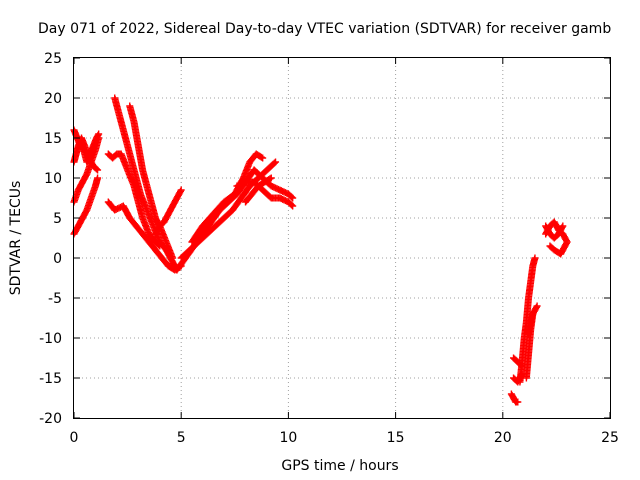 The image size is (640, 480). Describe the element at coordinates (50, 379) in the screenshot. I see `y-tick-label: -15` at that location.